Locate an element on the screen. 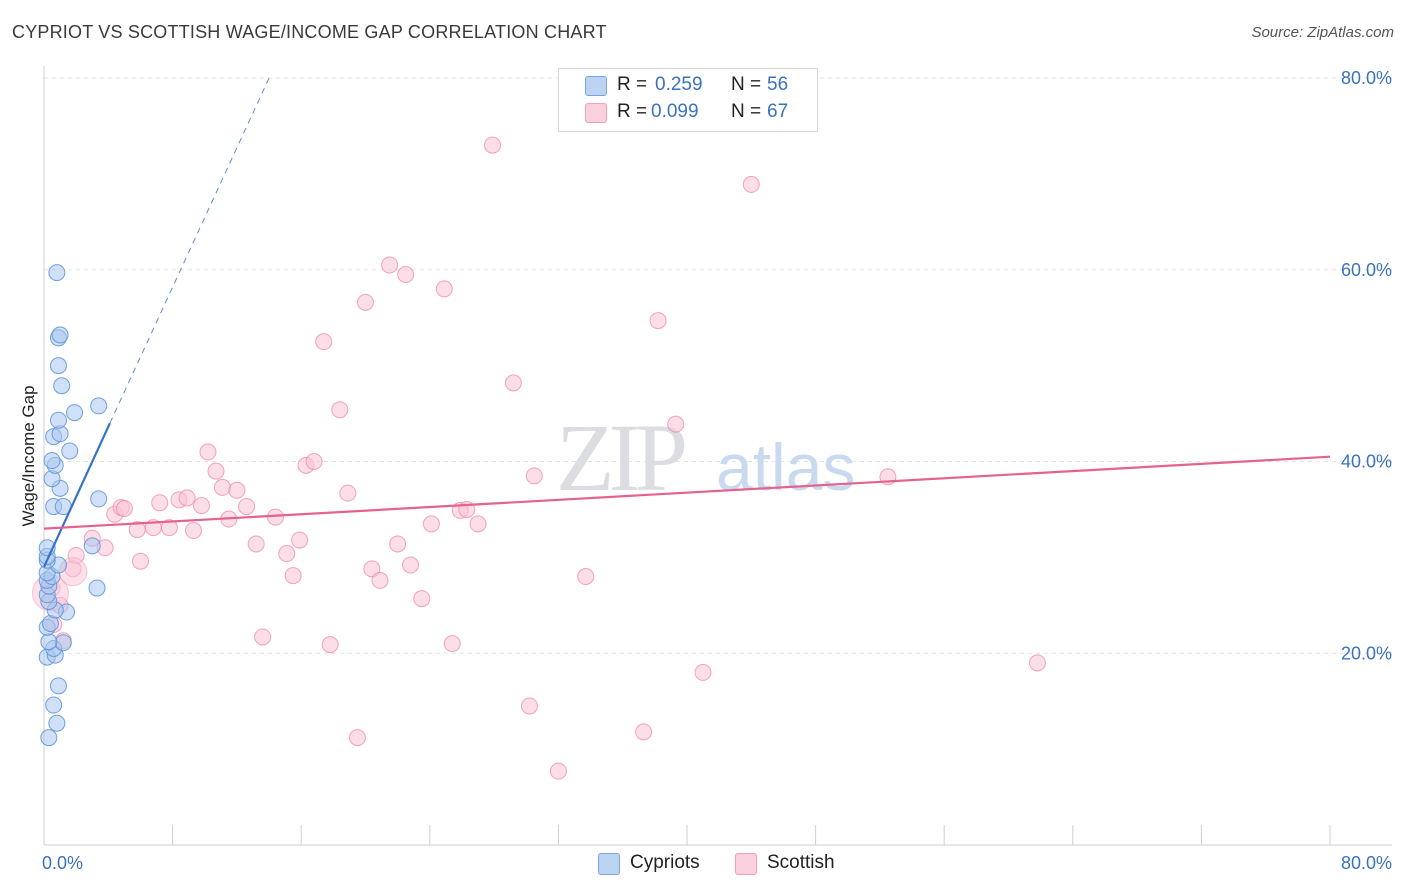 This screenshot has width=1406, height=892. r-value-scottish: 0.099 is located at coordinates (675, 111).